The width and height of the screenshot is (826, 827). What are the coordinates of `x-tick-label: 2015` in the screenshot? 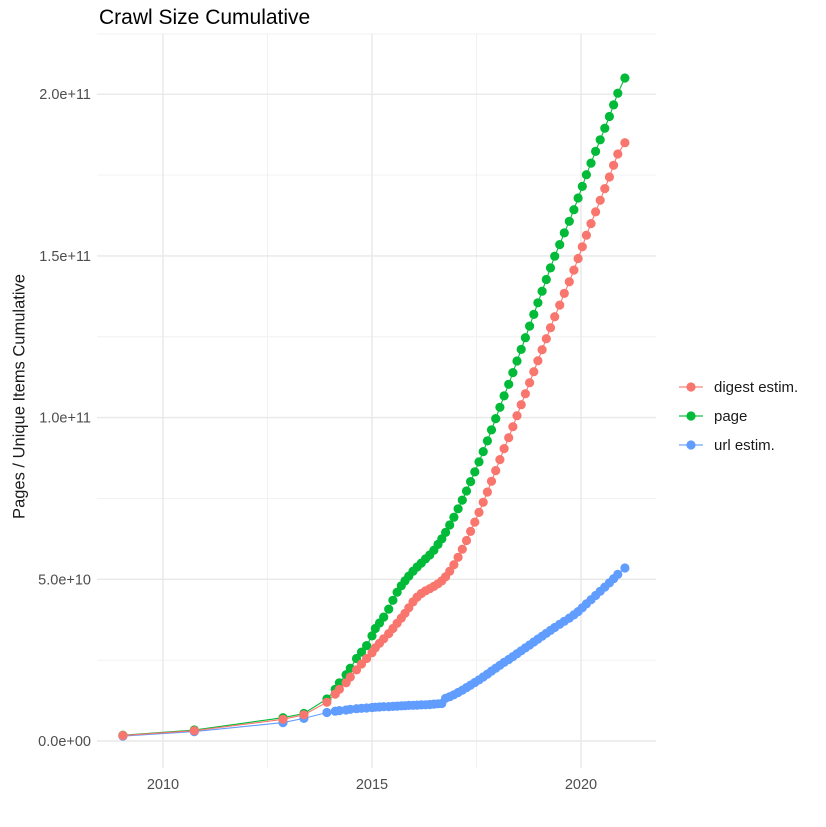 It's located at (372, 785).